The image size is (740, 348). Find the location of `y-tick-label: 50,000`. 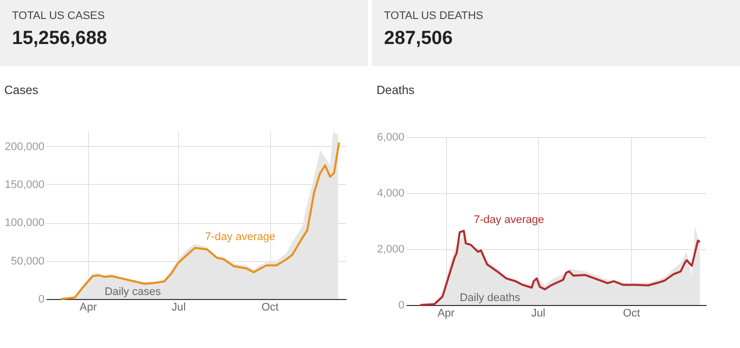

y-tick-label: 50,000 is located at coordinates (27, 261).